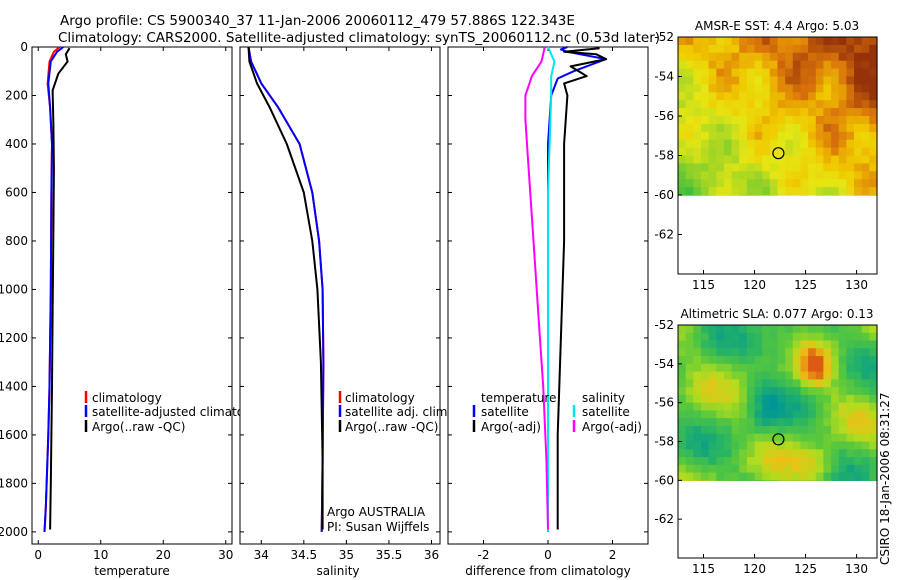 The width and height of the screenshot is (900, 580). What do you see at coordinates (754, 569) in the screenshot?
I see `x-tick-label: 120` at bounding box center [754, 569].